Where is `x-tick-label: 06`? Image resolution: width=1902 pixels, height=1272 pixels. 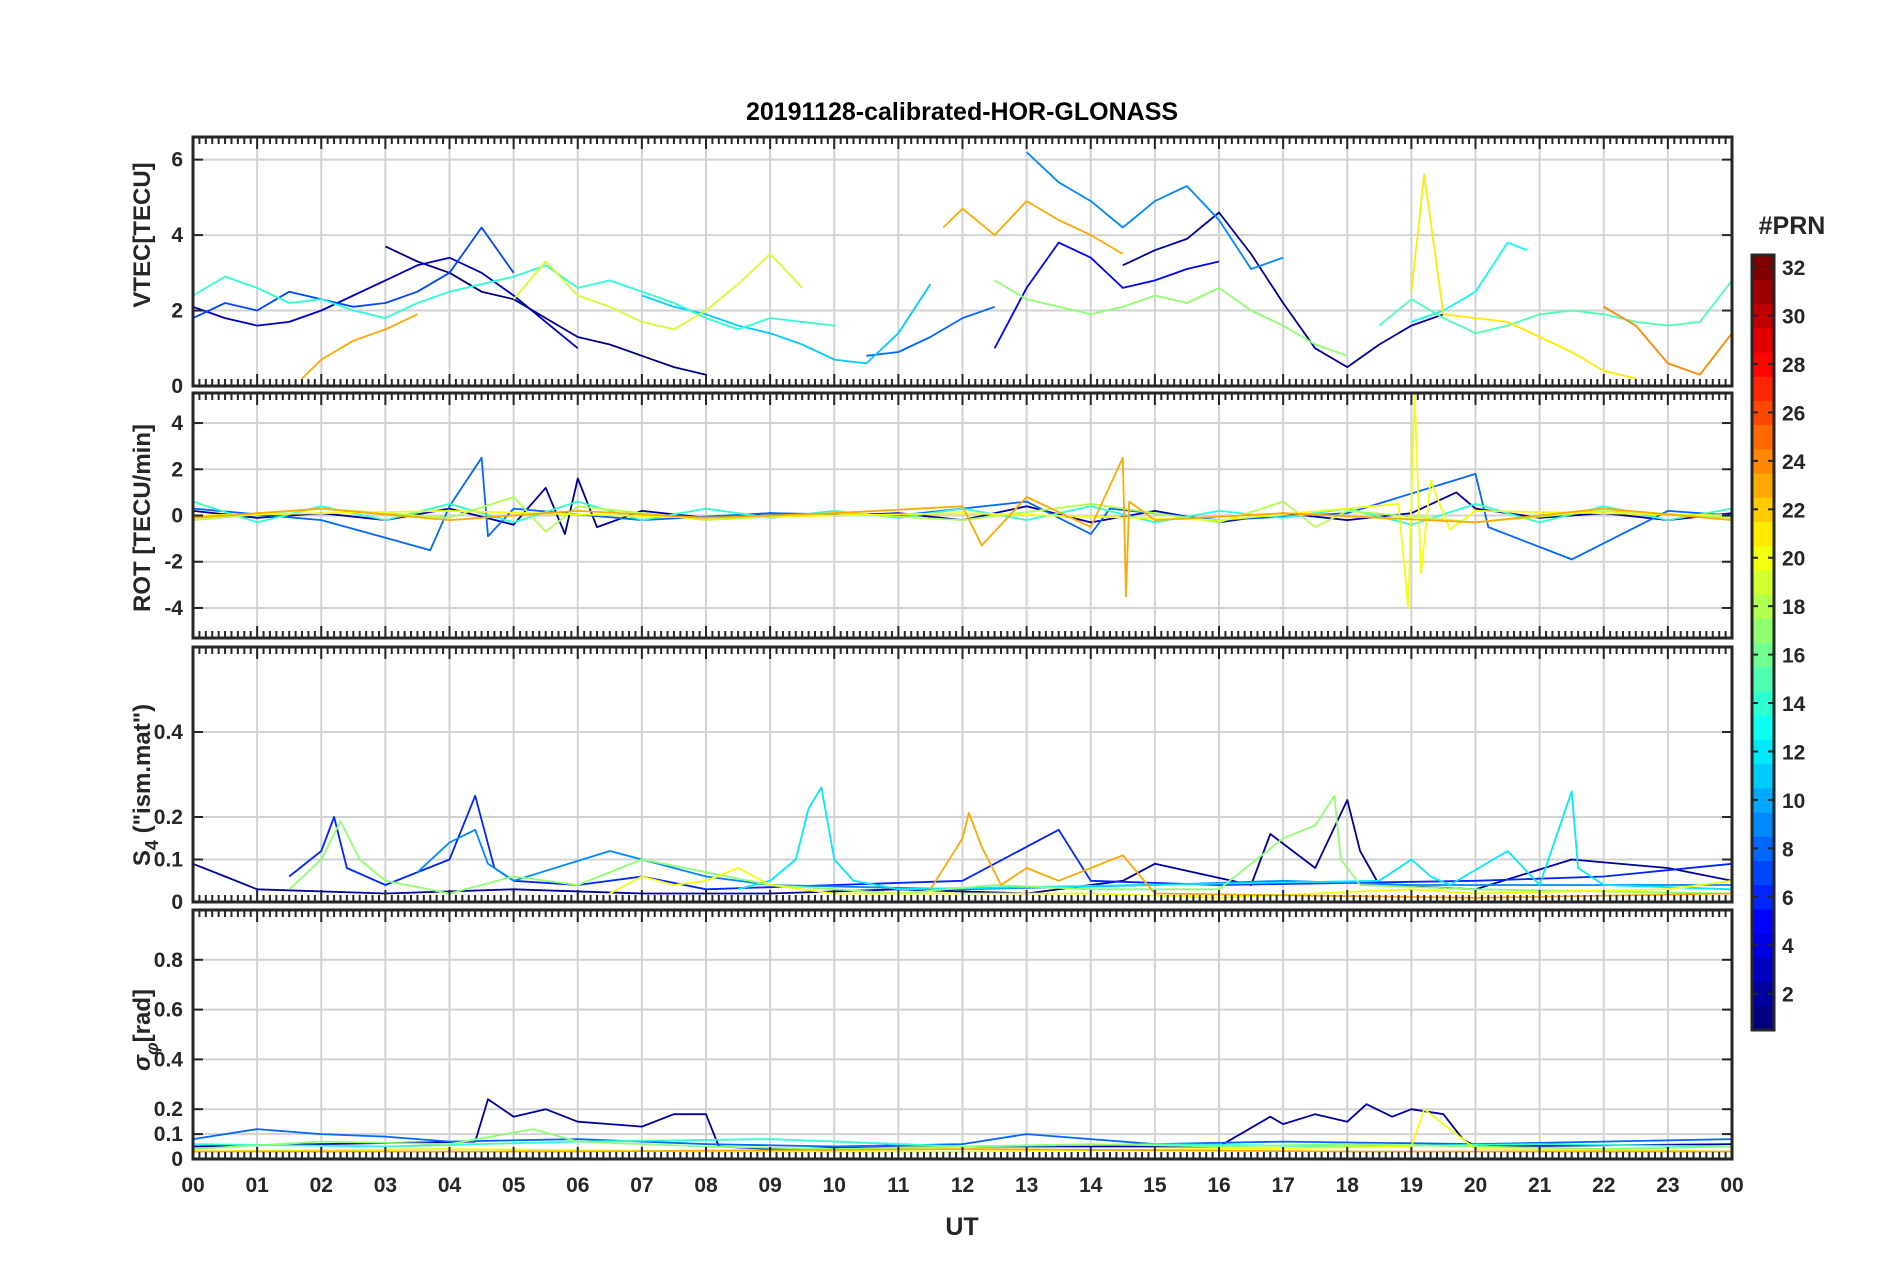
x-tick-label: 06 is located at coordinates (577, 1185).